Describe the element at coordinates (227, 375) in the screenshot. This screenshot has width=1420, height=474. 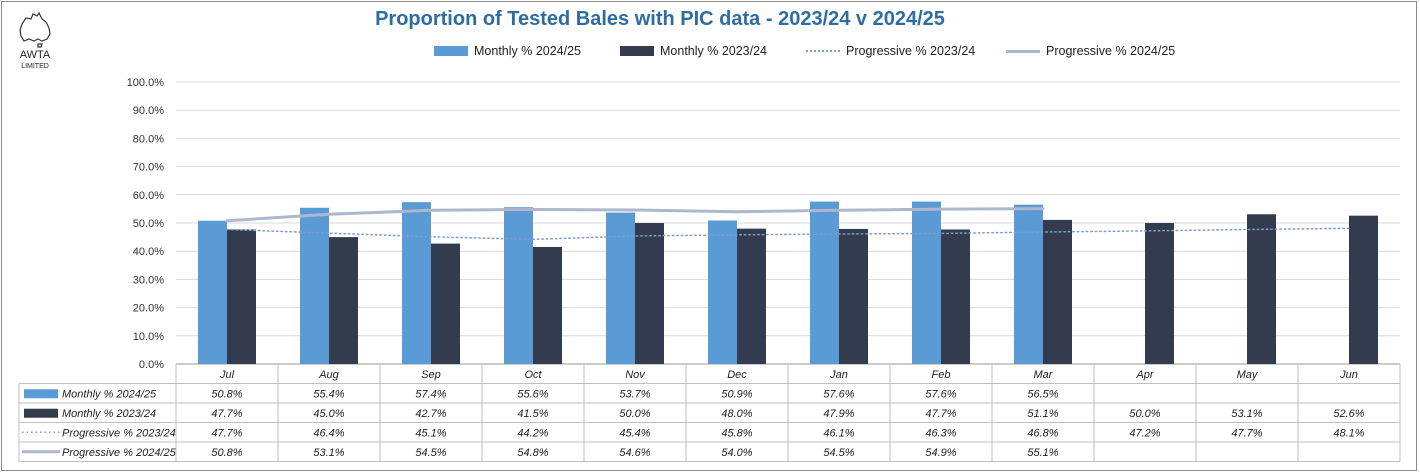
I see `x-category-label: Jul` at that location.